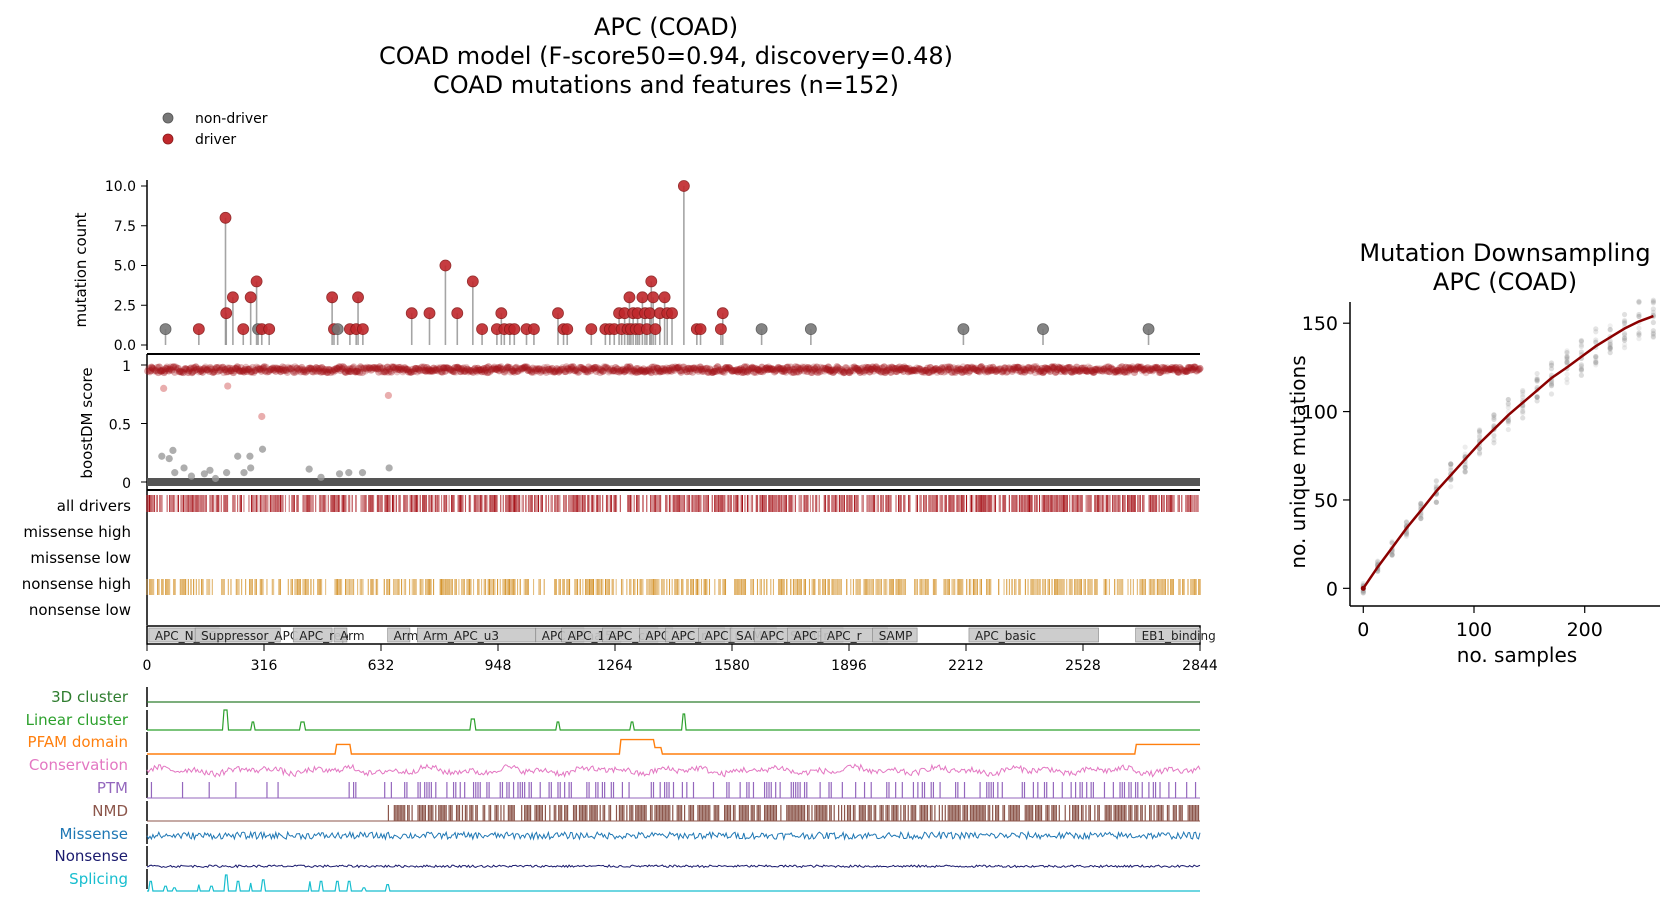  What do you see at coordinates (184, 468) in the screenshot?
I see `boostdm-outlier-point` at bounding box center [184, 468].